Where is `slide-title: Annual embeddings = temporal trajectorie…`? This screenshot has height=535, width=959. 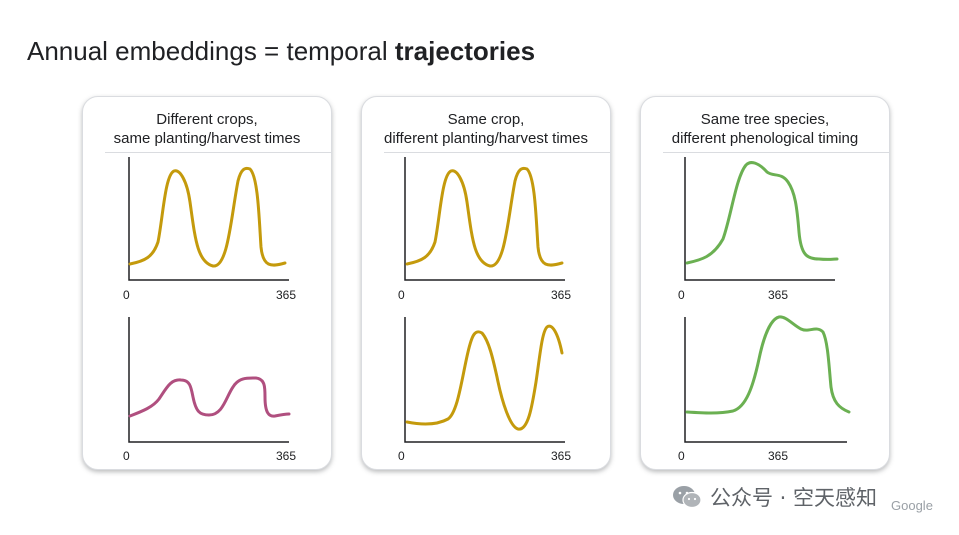 slide-title: Annual embeddings = temporal trajectorie… is located at coordinates (281, 51).